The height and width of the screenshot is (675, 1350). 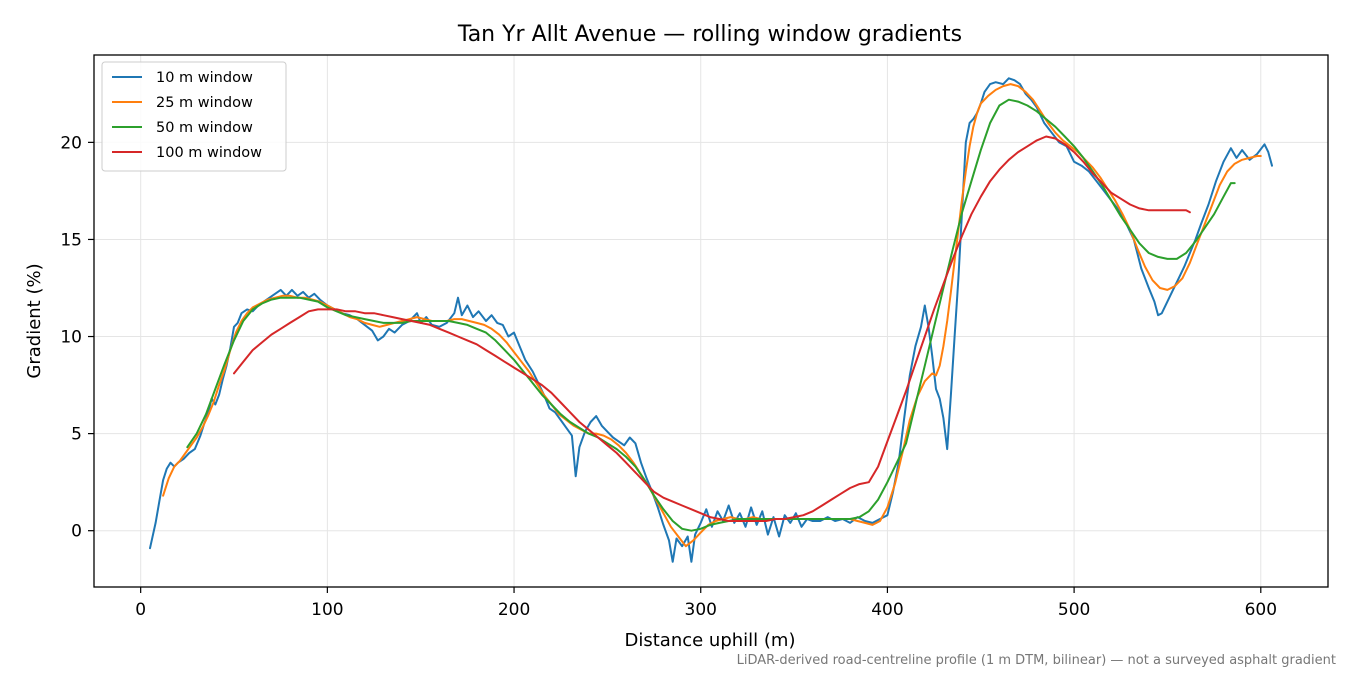 I want to click on y-tick-label: 5, so click(x=76, y=435).